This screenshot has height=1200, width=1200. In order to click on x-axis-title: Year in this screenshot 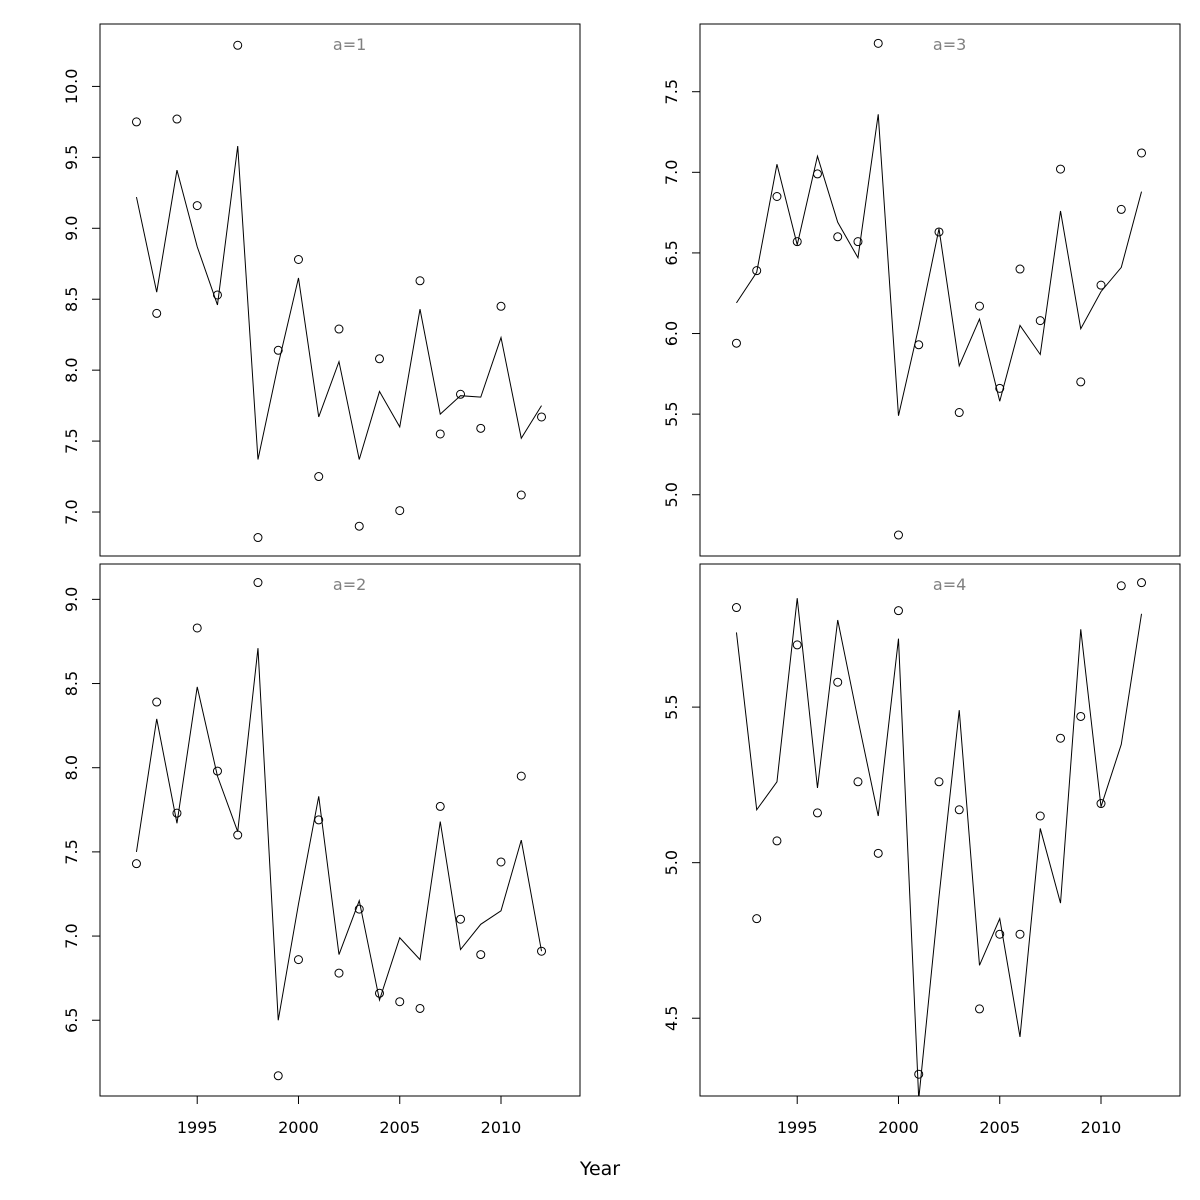, I will do `click(599, 1169)`.